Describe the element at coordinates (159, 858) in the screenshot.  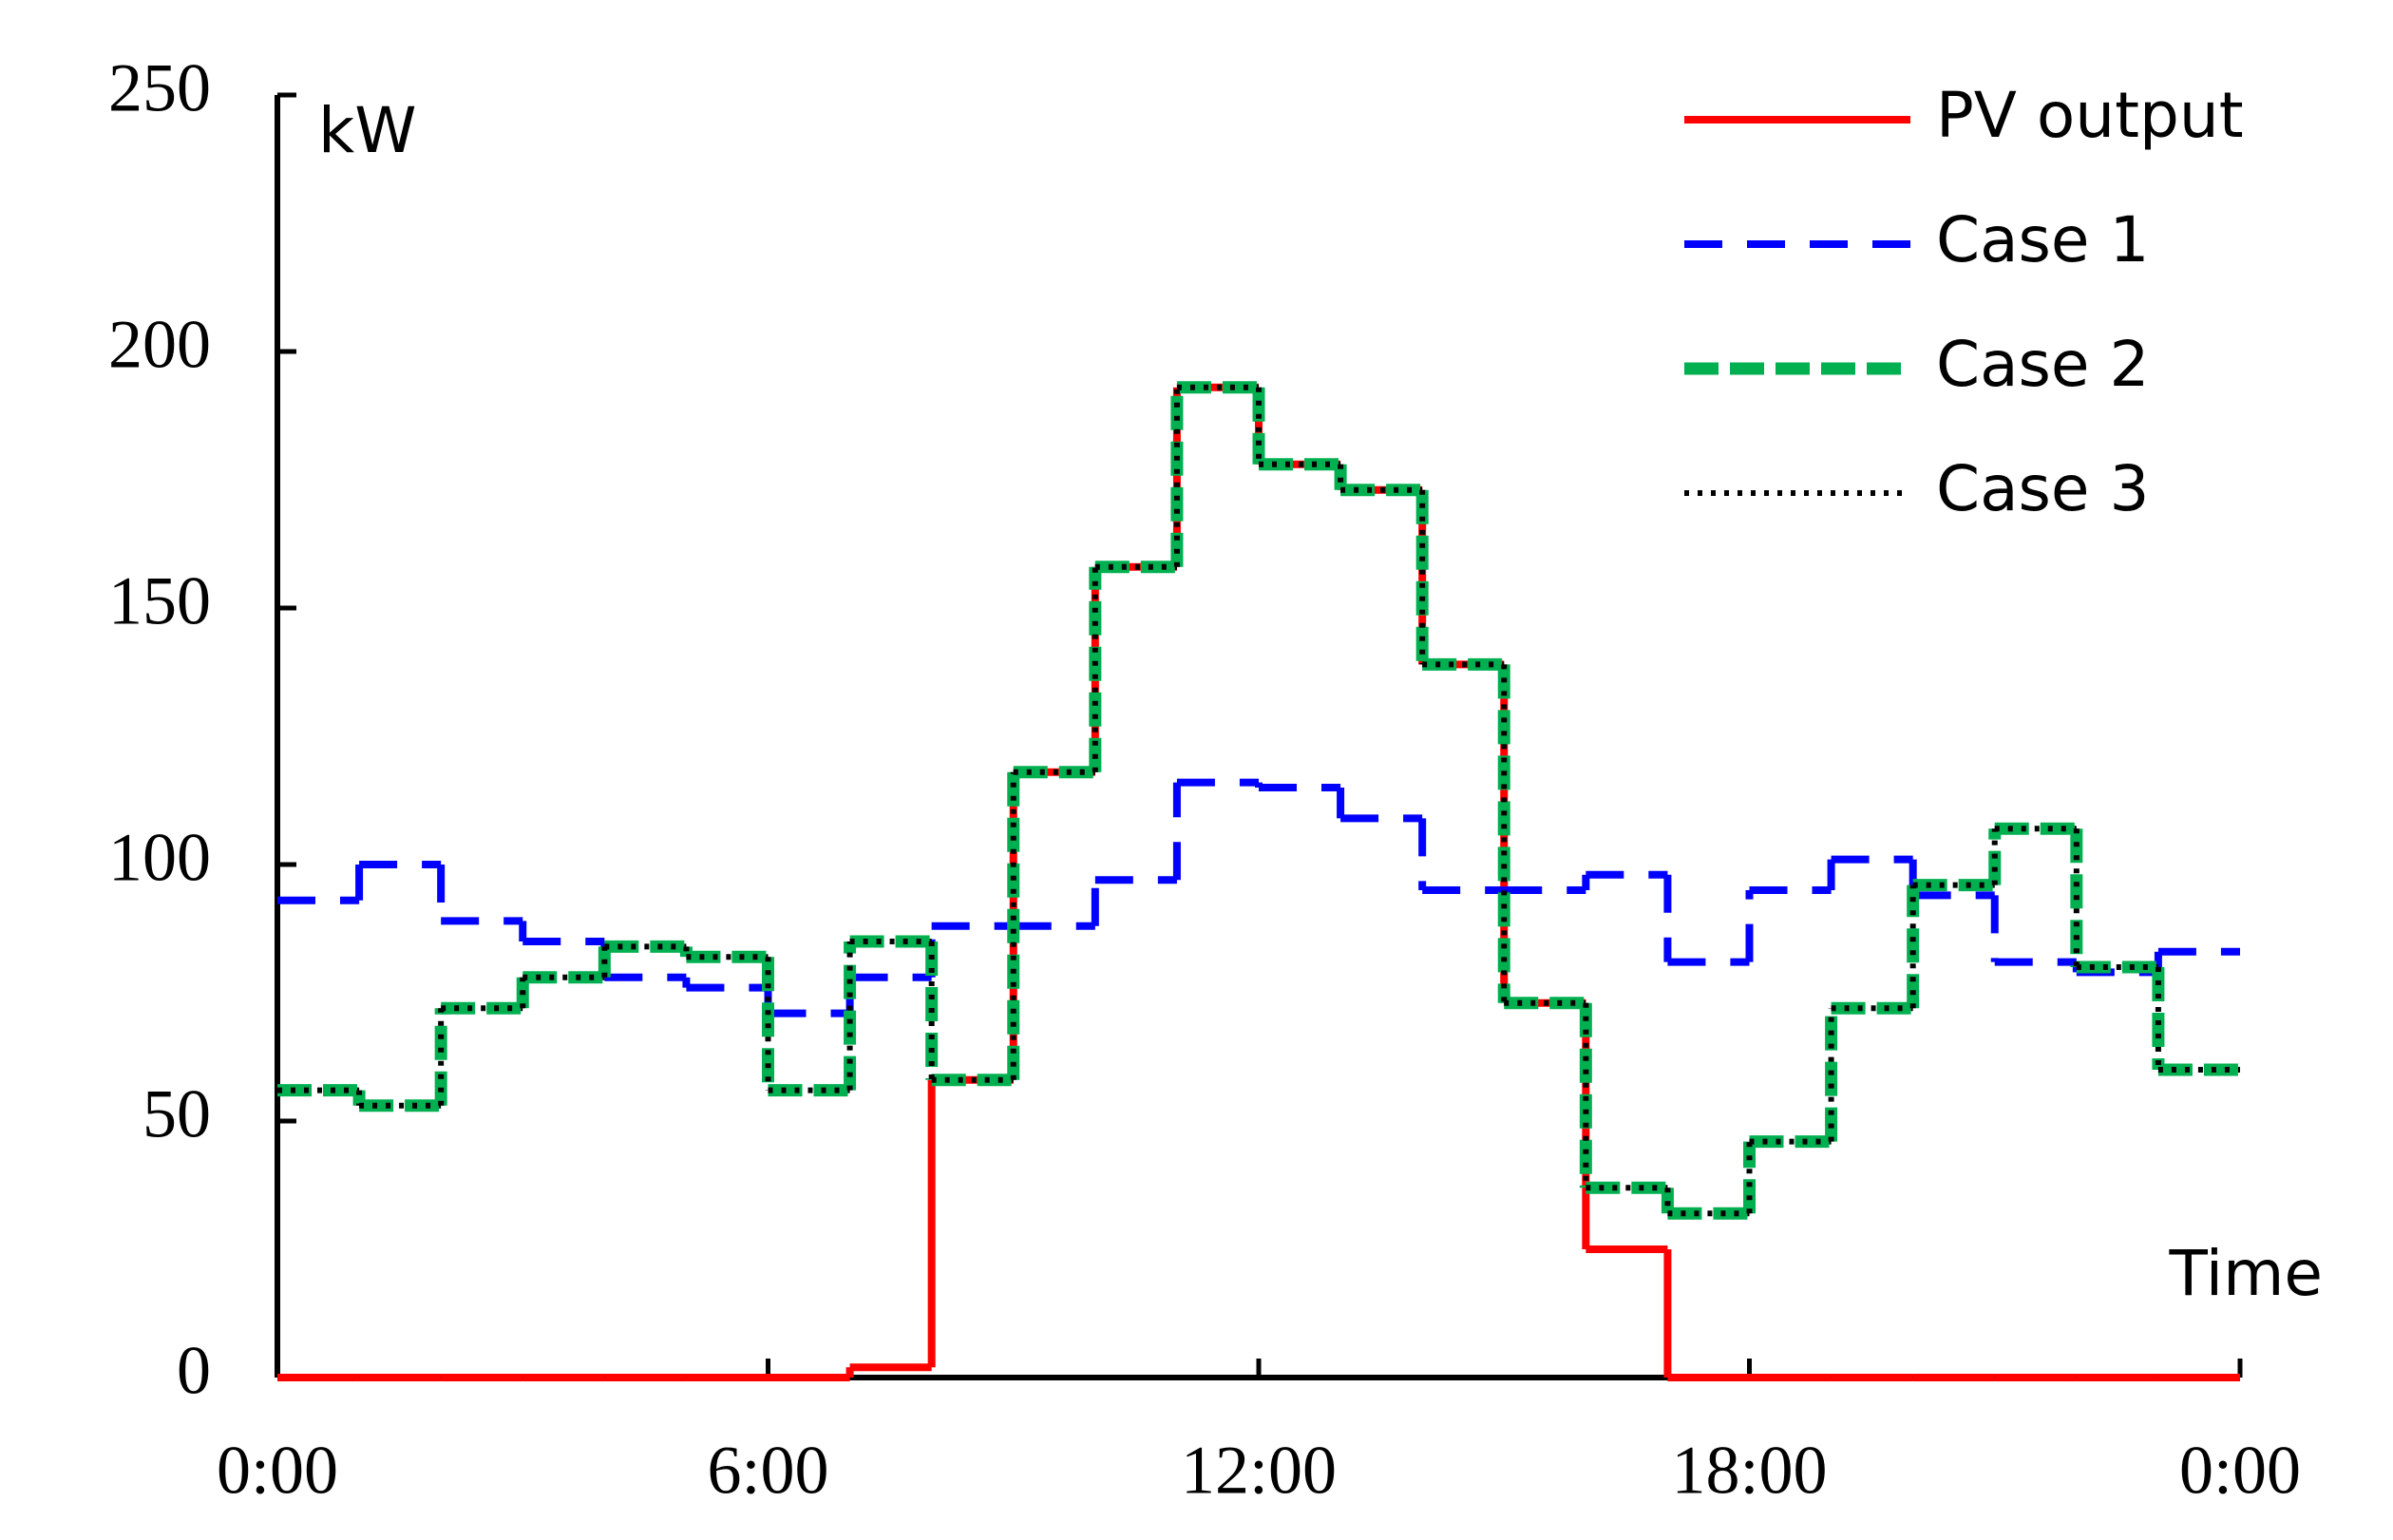
I see `y-tick-label: 100` at that location.